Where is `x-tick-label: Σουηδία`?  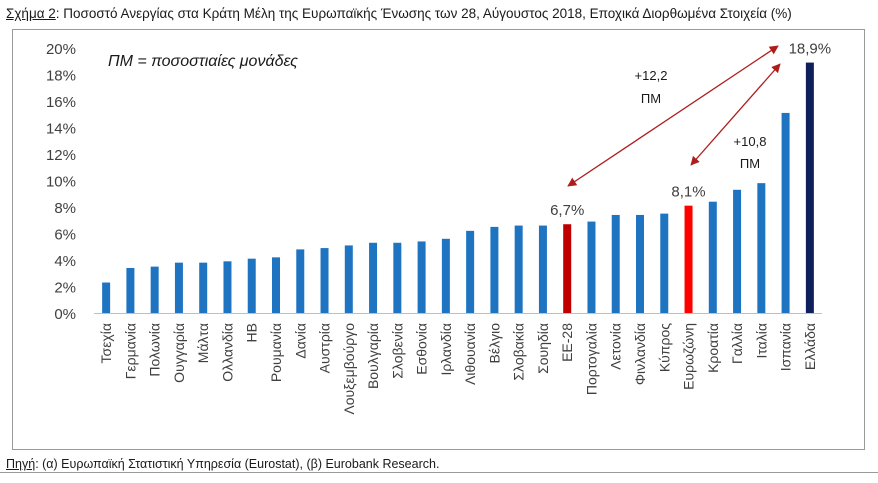 x-tick-label: Σουηδία is located at coordinates (543, 348).